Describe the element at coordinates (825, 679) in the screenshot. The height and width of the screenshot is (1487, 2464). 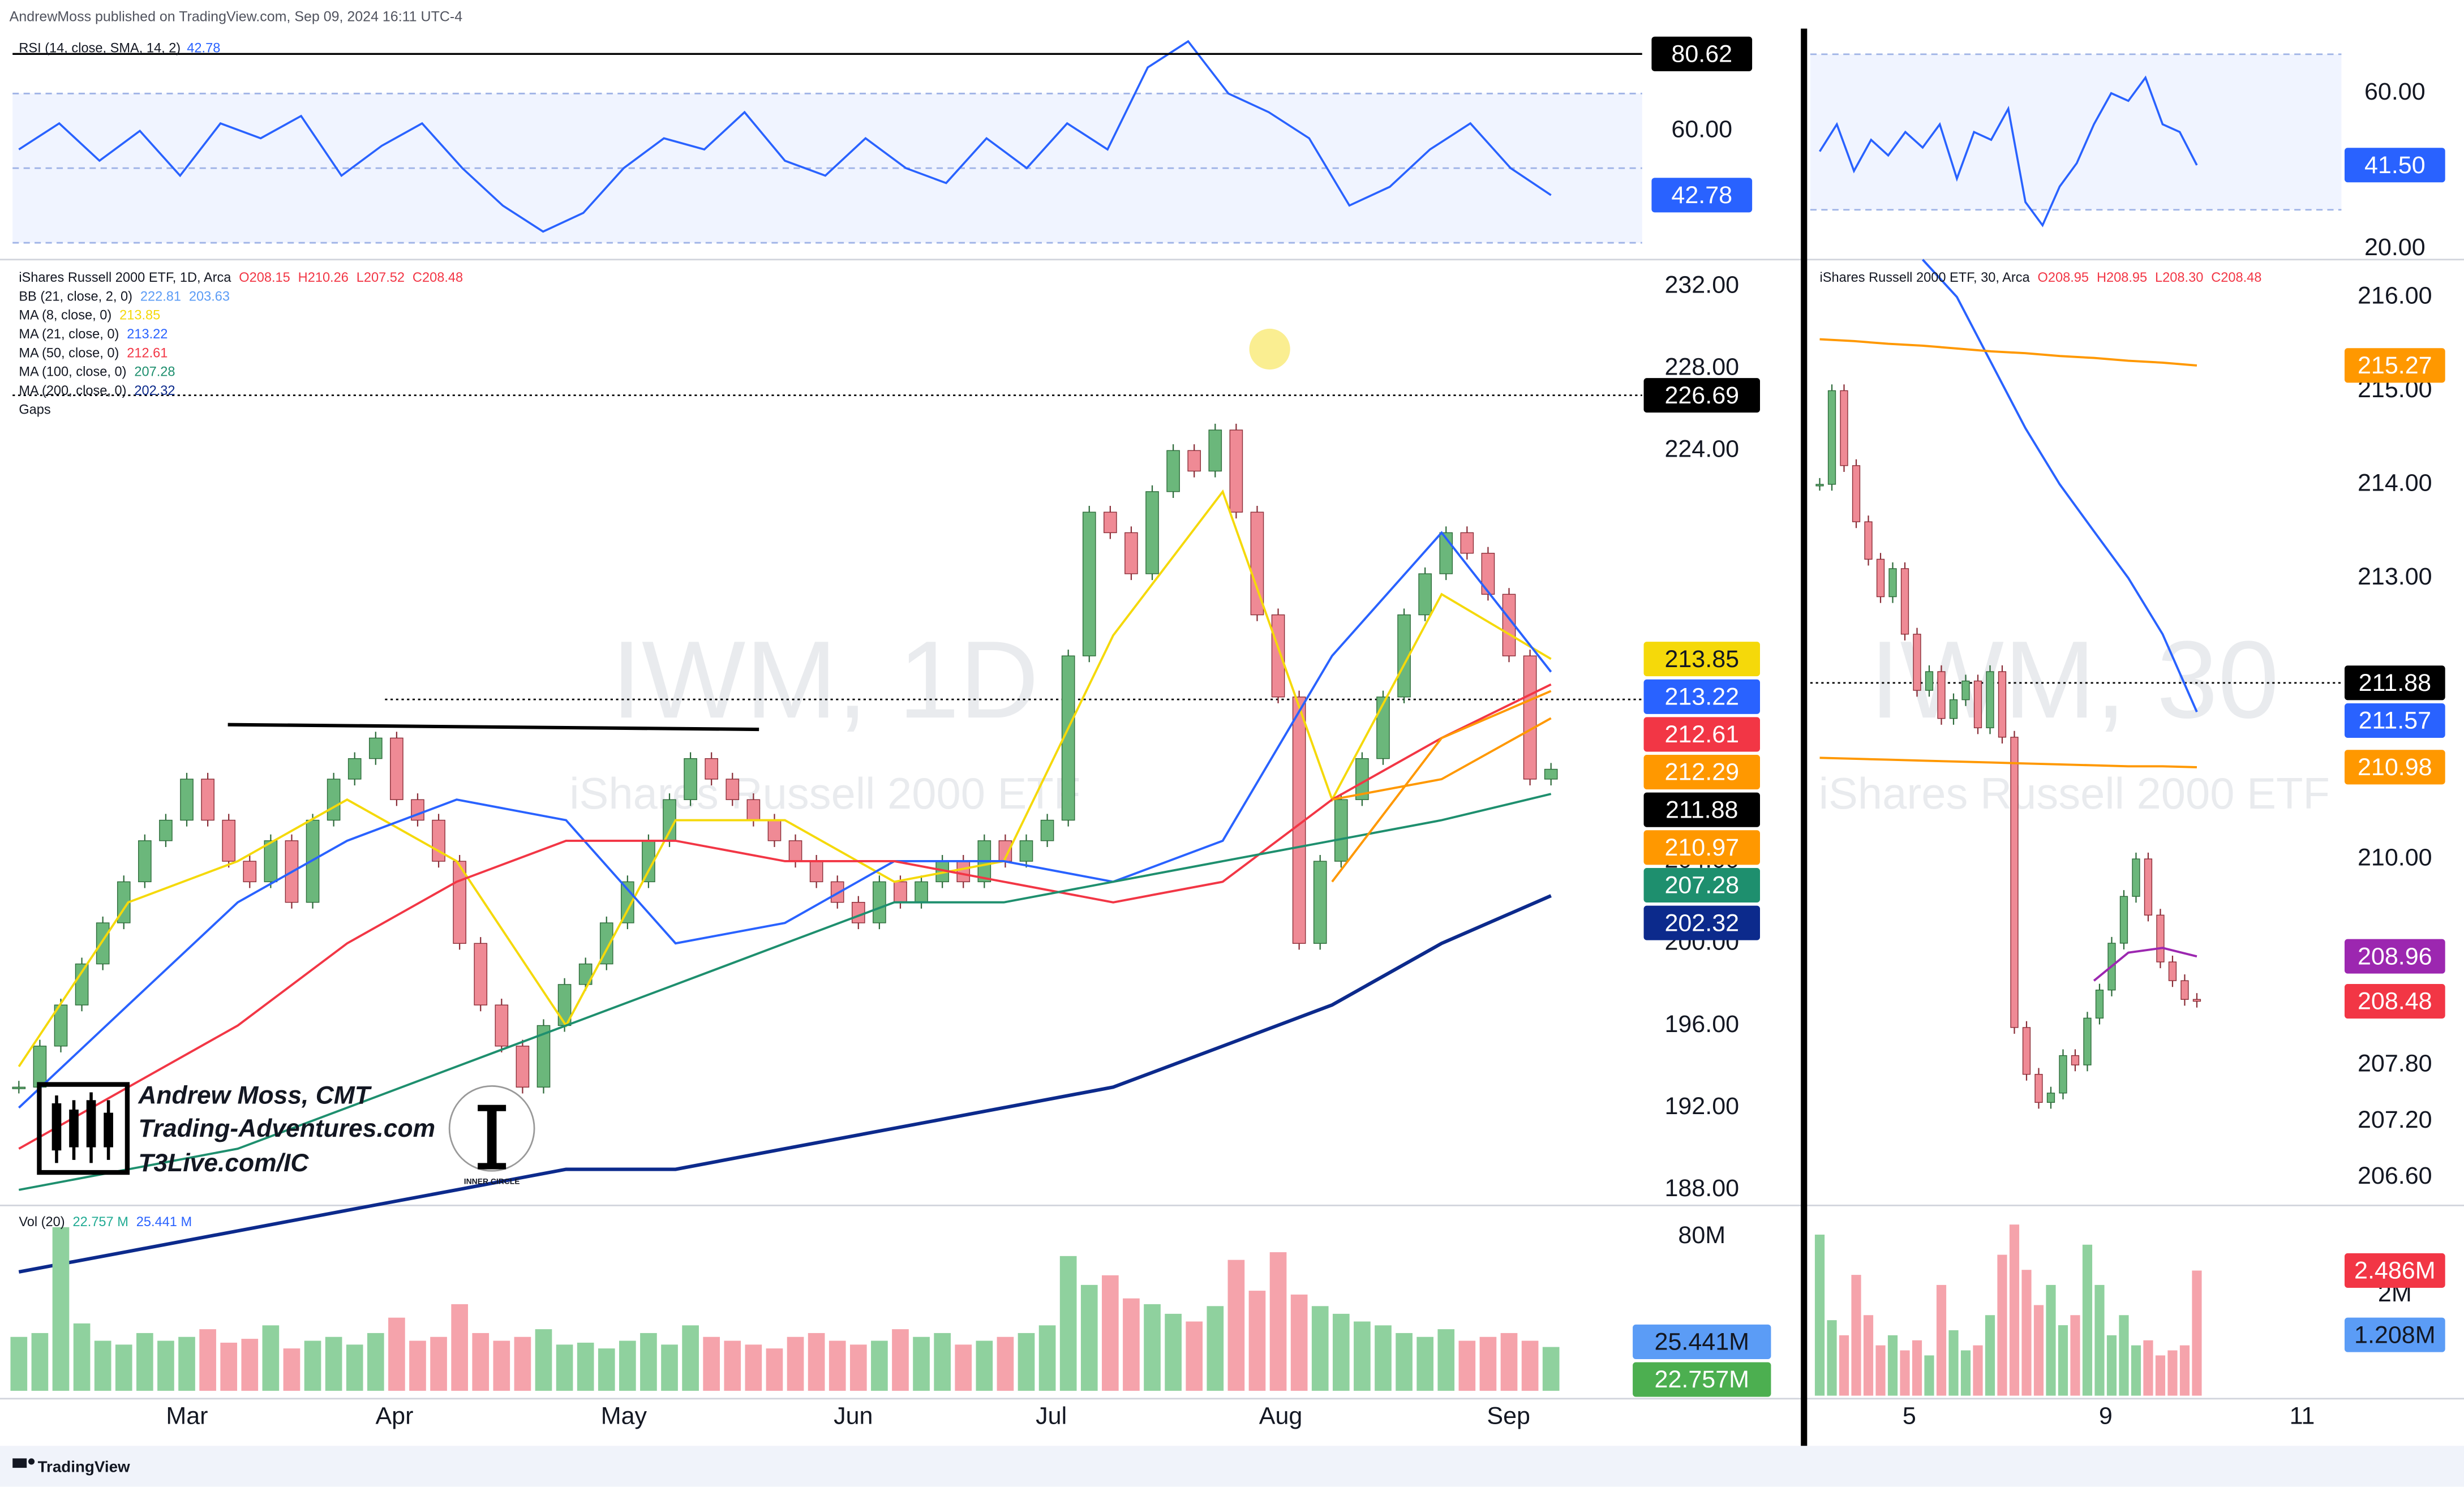
I see `watermark: IWM, 1D` at that location.